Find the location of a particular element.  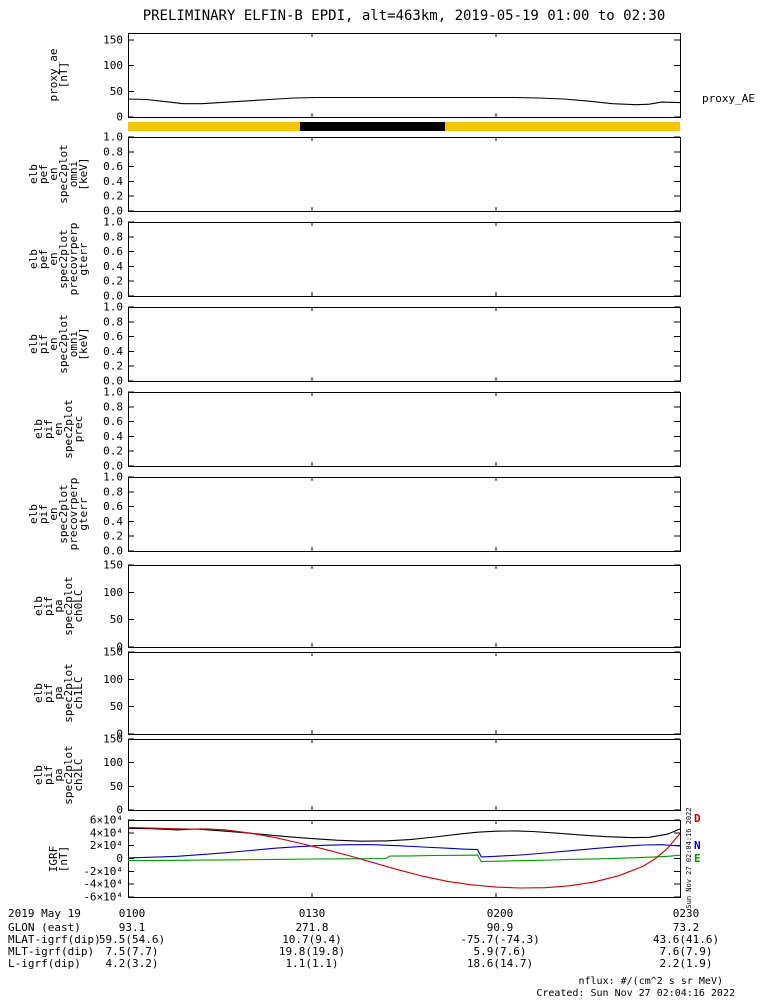

ylabel-text: elb pif pa spec2plot ch0LC is located at coordinates (58, 606).